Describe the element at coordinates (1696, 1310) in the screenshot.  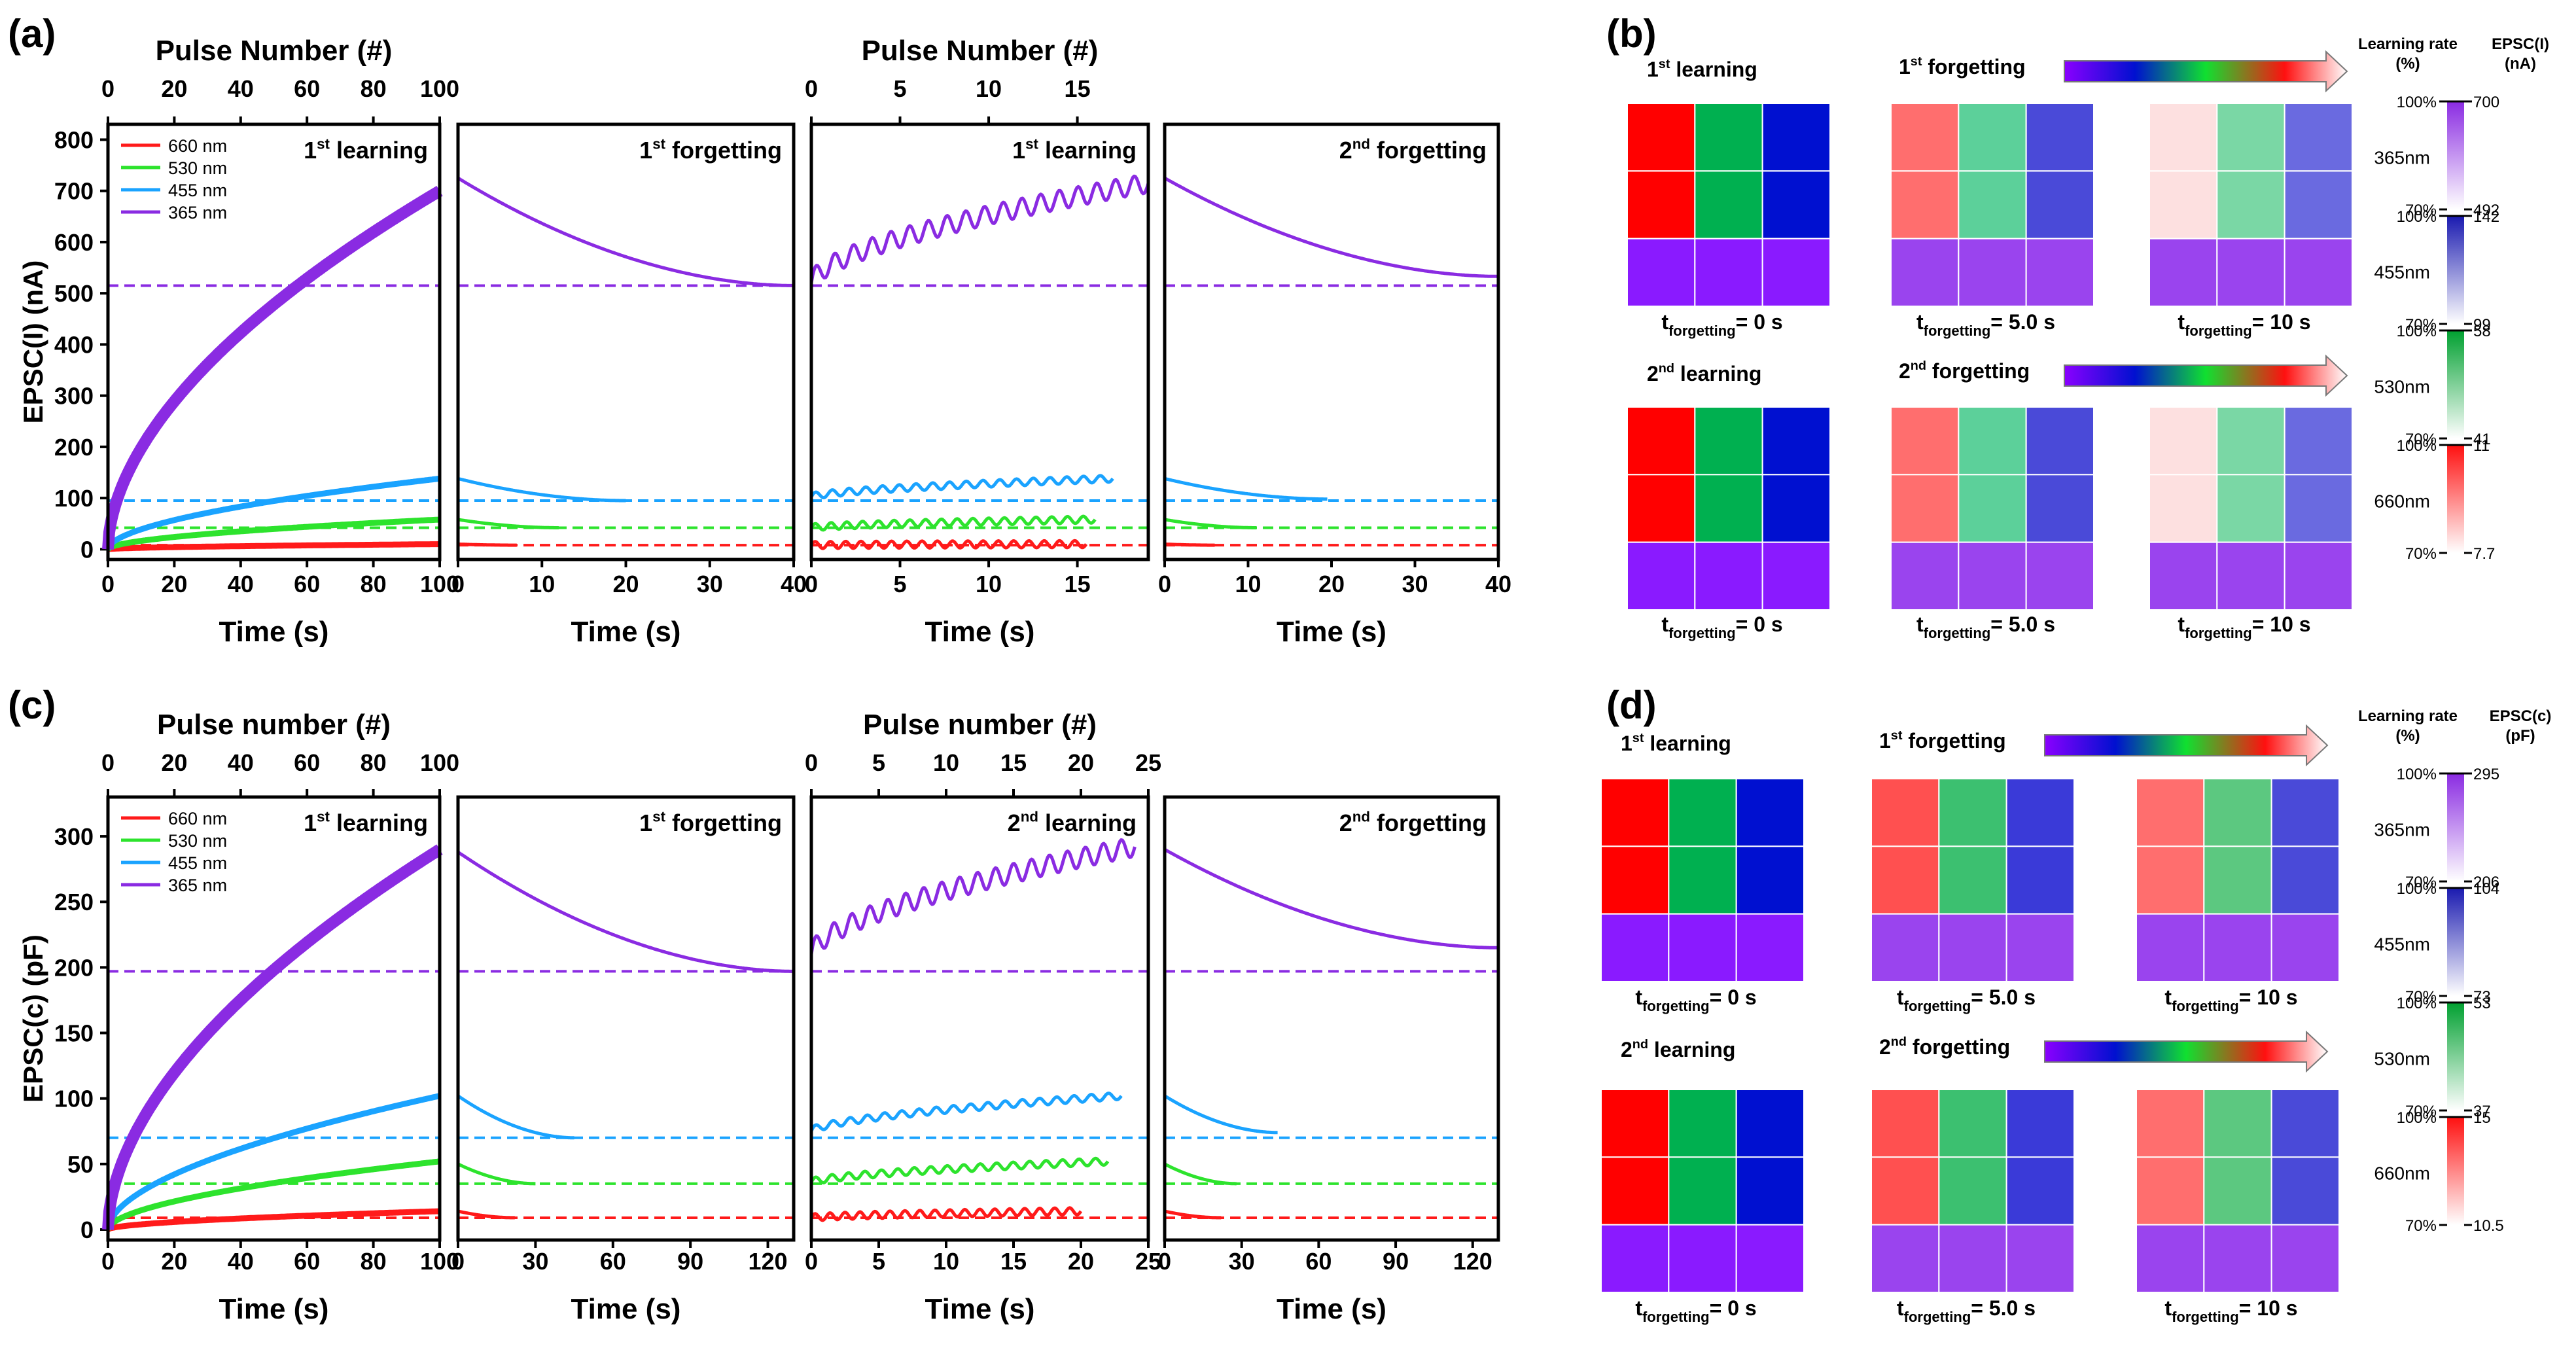
I see `grid-caption: tforgetting= 0 s` at that location.